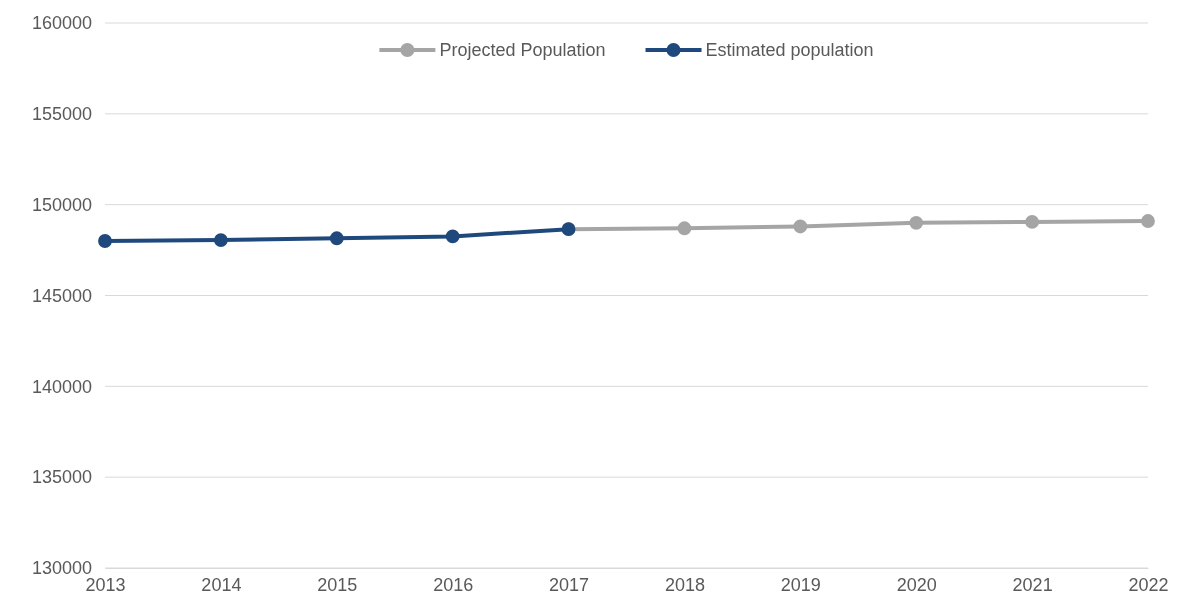  I want to click on x-tick-label: 2018, so click(684, 584).